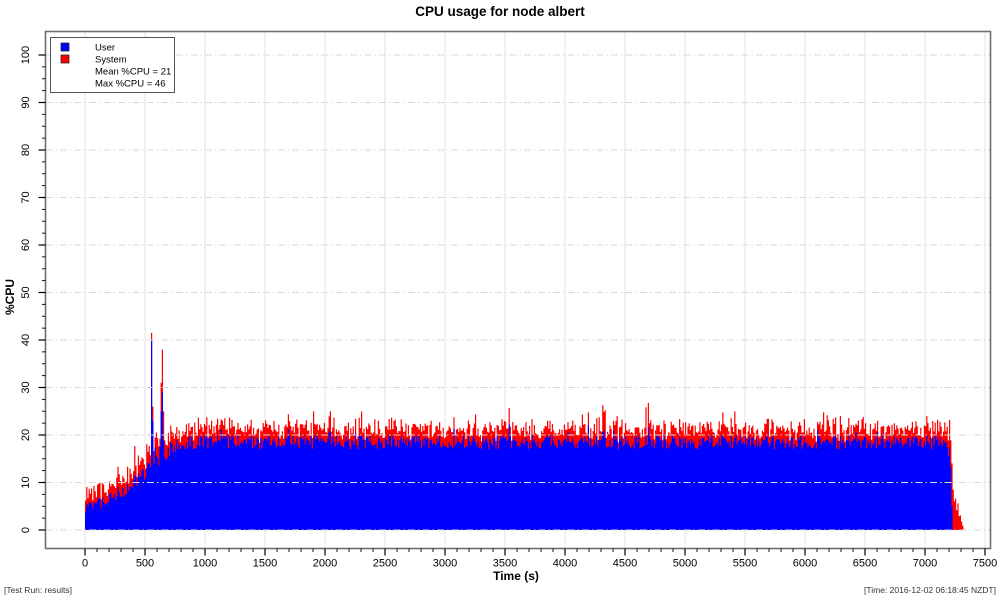 Image resolution: width=1000 pixels, height=600 pixels. What do you see at coordinates (385, 564) in the screenshot?
I see `x-tick-label: 2500` at bounding box center [385, 564].